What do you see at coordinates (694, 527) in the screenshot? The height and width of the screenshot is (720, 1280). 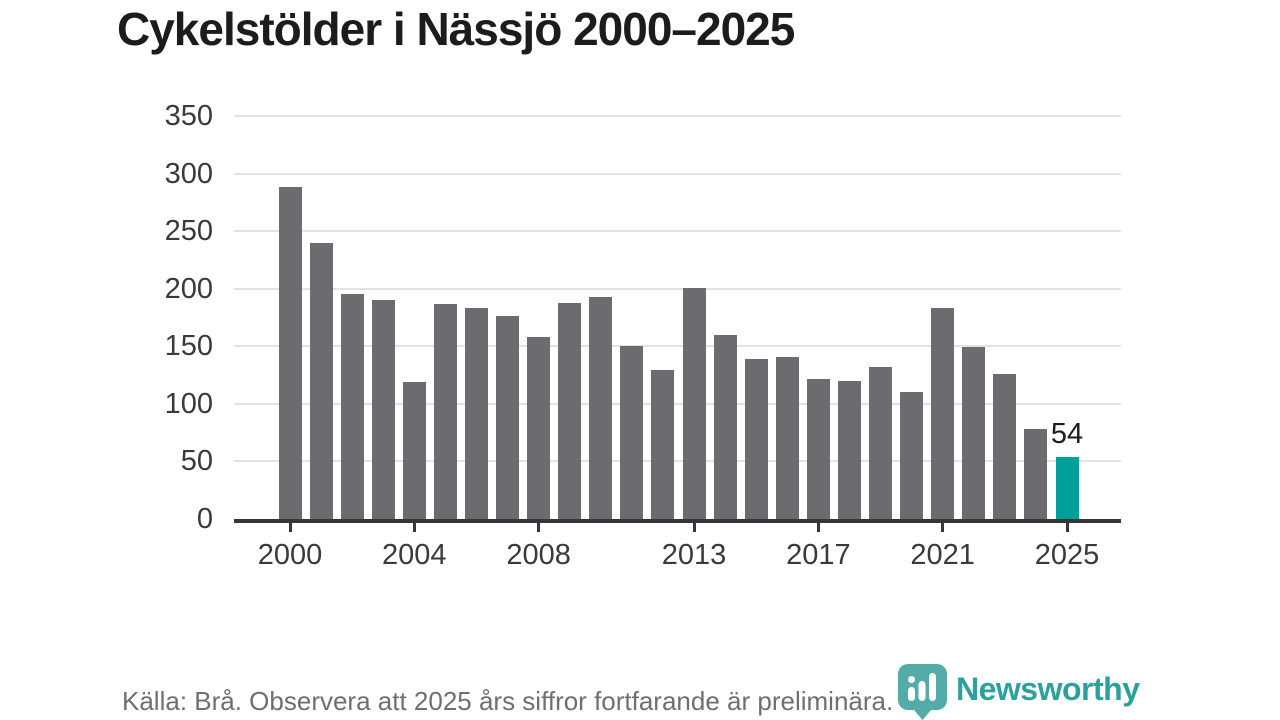 I see `x-axis-tick-2013` at bounding box center [694, 527].